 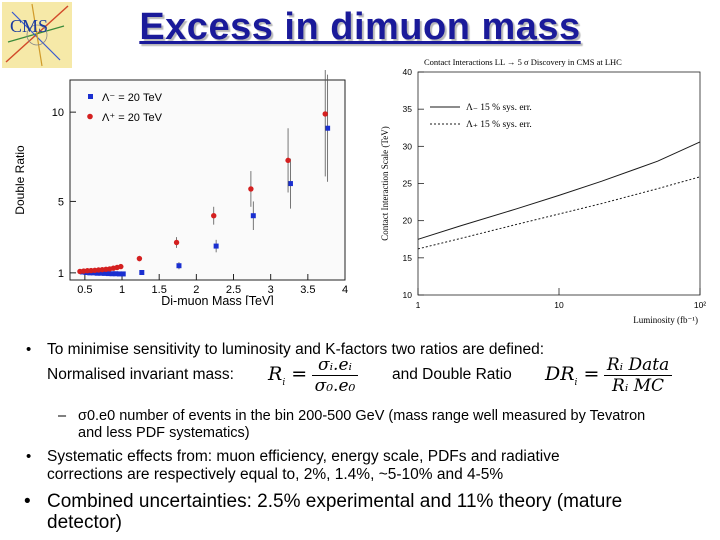 What do you see at coordinates (132, 98) in the screenshot?
I see `legend-label: Λ⁻ = 20 TeV` at bounding box center [132, 98].